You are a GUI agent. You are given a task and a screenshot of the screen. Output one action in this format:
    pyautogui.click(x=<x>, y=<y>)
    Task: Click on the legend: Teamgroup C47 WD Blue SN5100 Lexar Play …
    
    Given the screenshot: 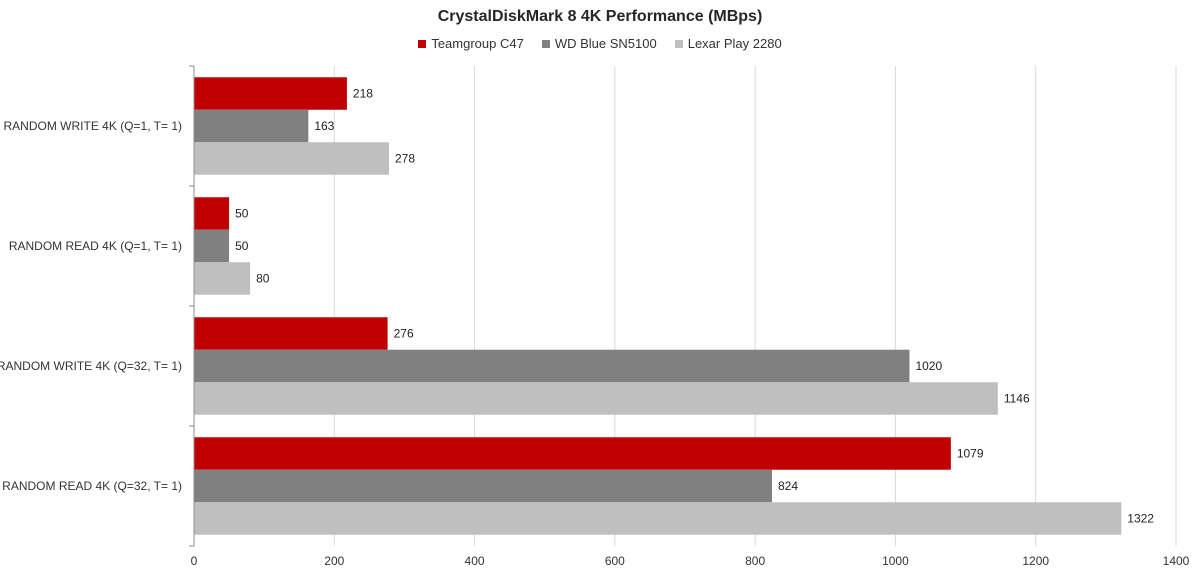 What is the action you would take?
    pyautogui.click(x=600, y=43)
    